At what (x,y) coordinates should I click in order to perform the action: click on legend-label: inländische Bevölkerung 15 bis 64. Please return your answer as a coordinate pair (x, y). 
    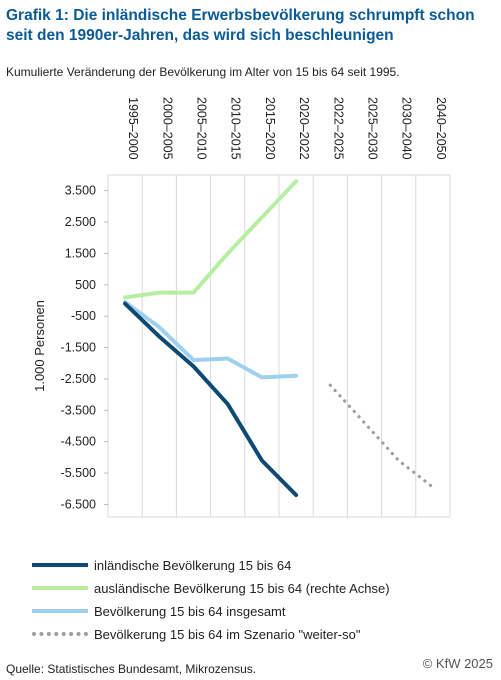
    Looking at the image, I should click on (193, 565).